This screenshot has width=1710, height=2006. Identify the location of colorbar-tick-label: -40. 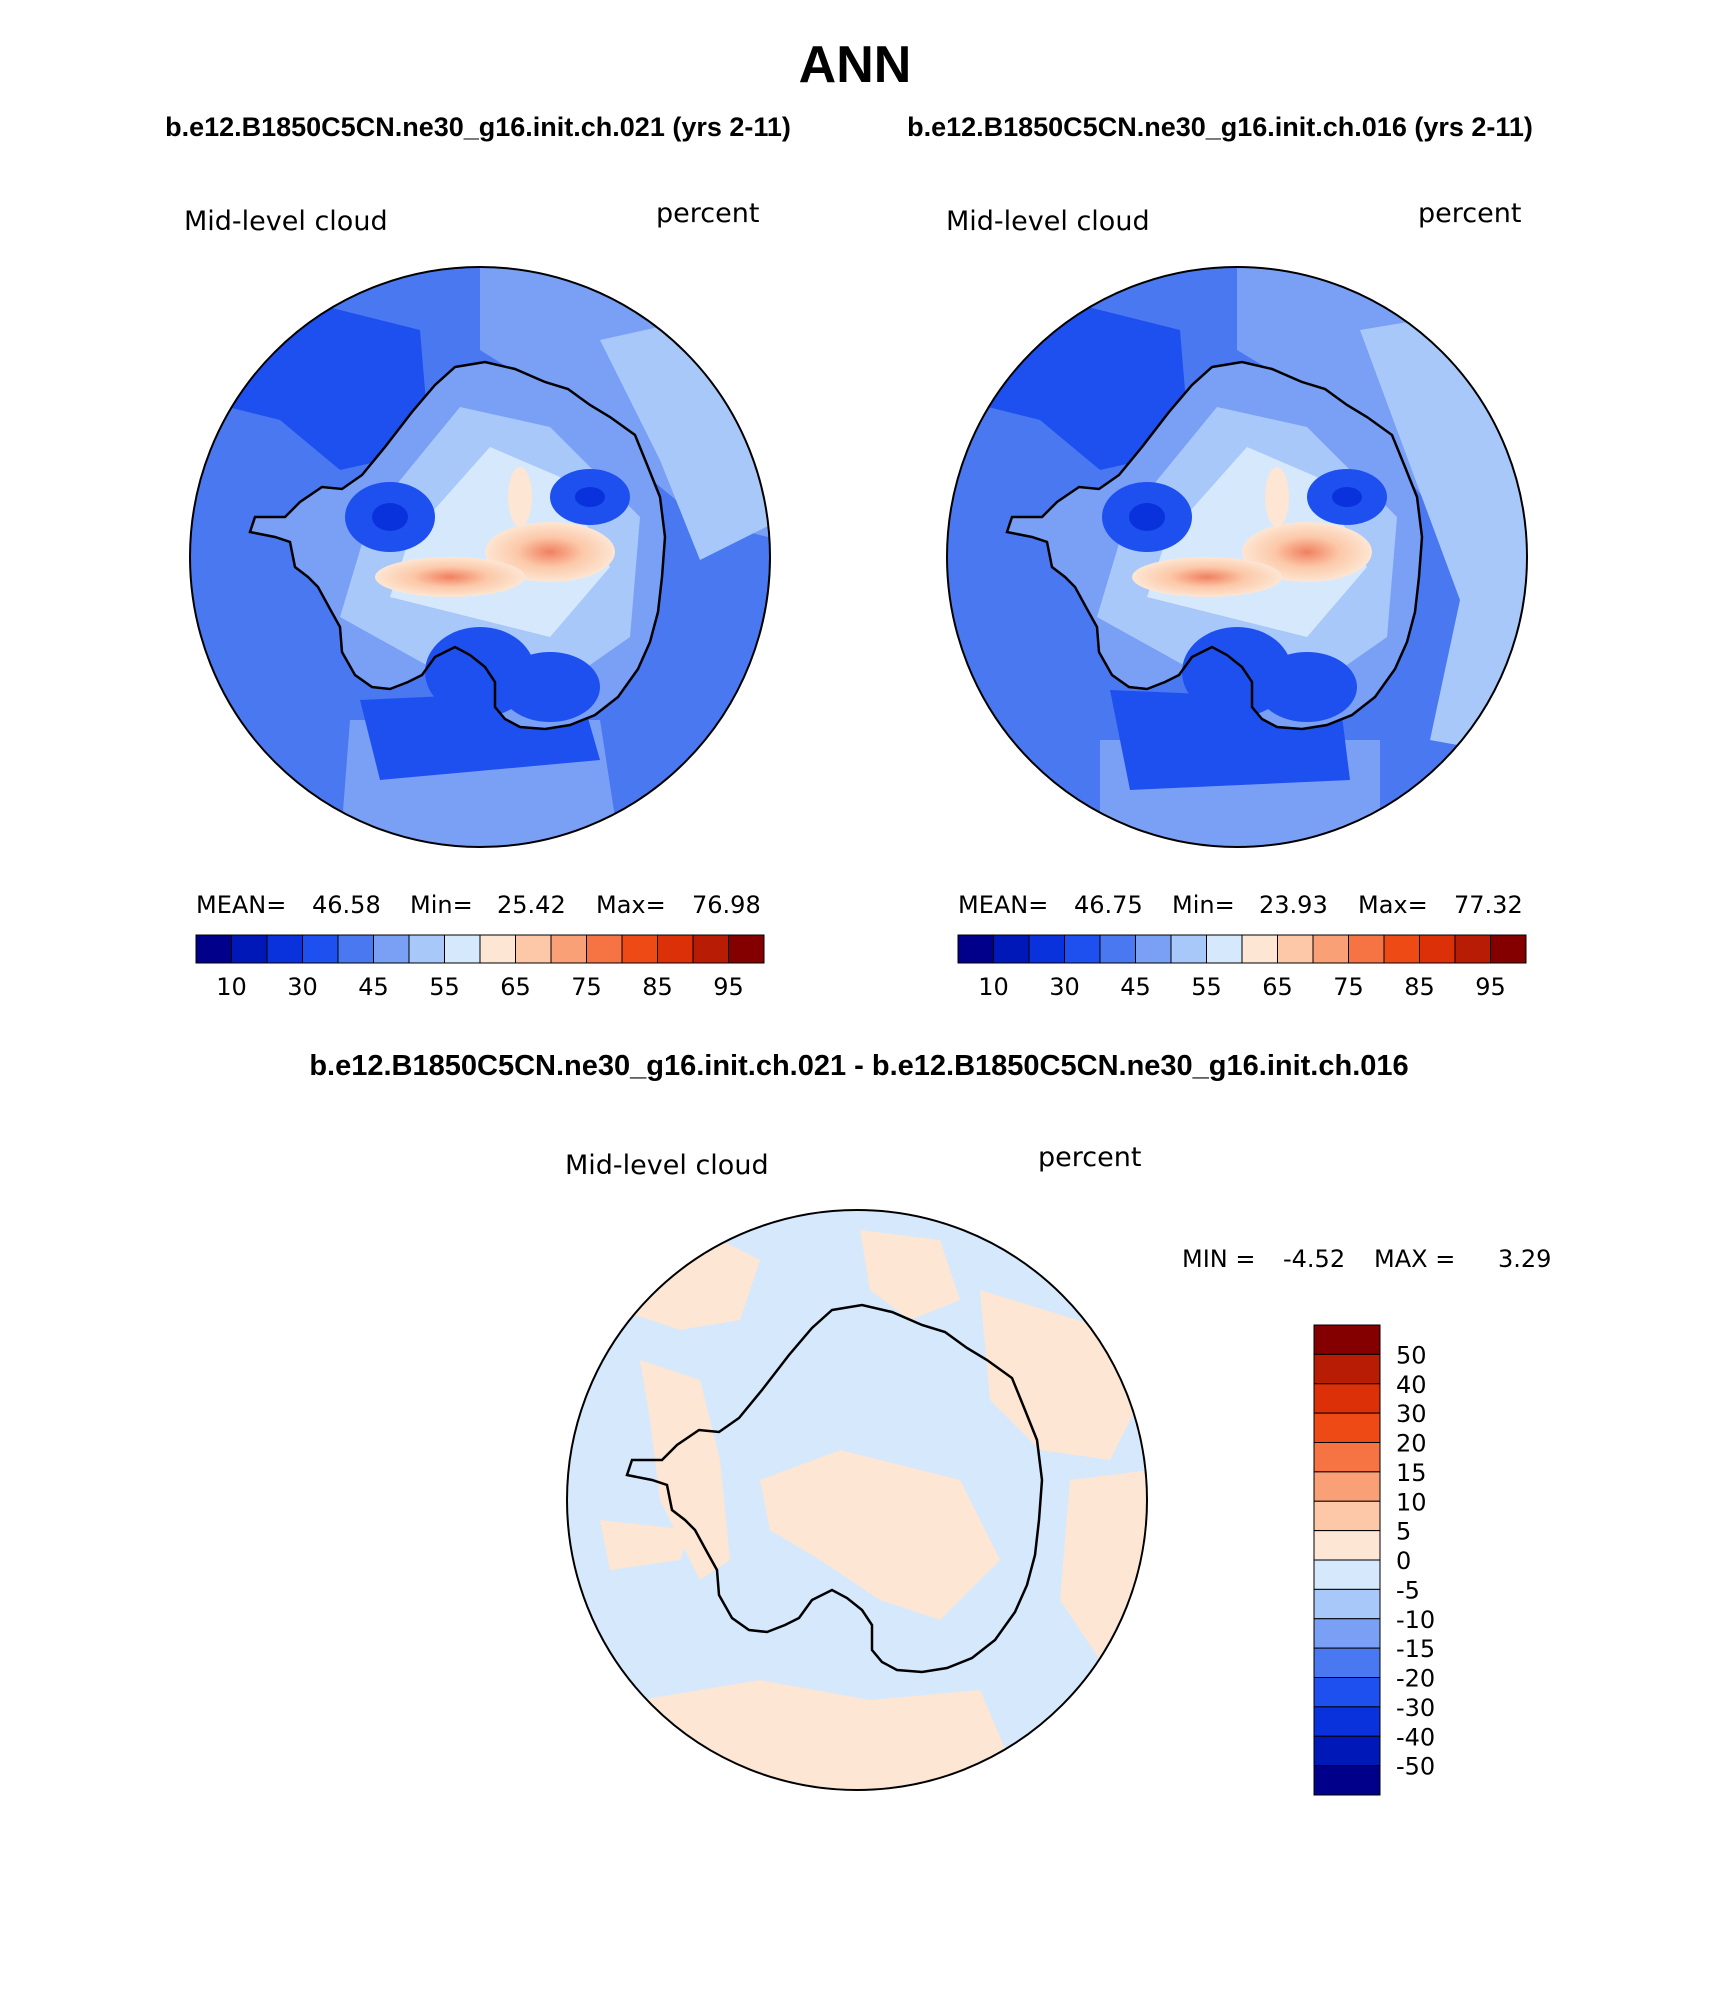
(1415, 1737).